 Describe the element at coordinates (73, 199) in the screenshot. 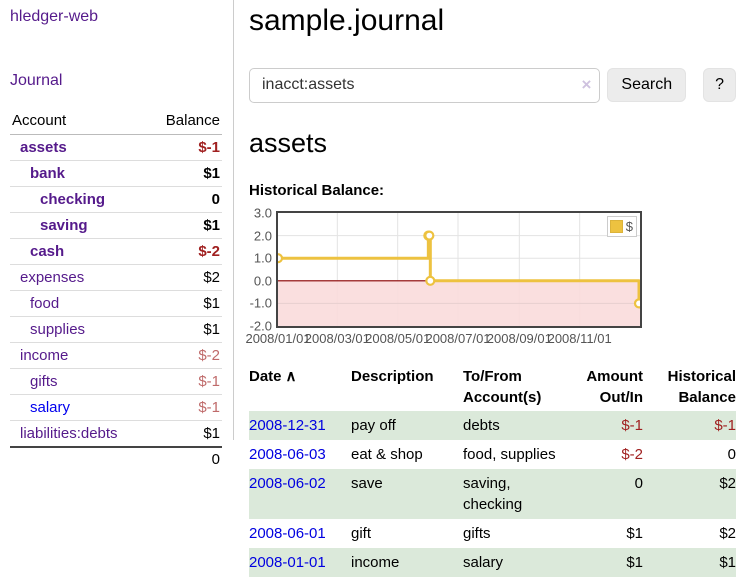

I see `account-link: checking` at that location.